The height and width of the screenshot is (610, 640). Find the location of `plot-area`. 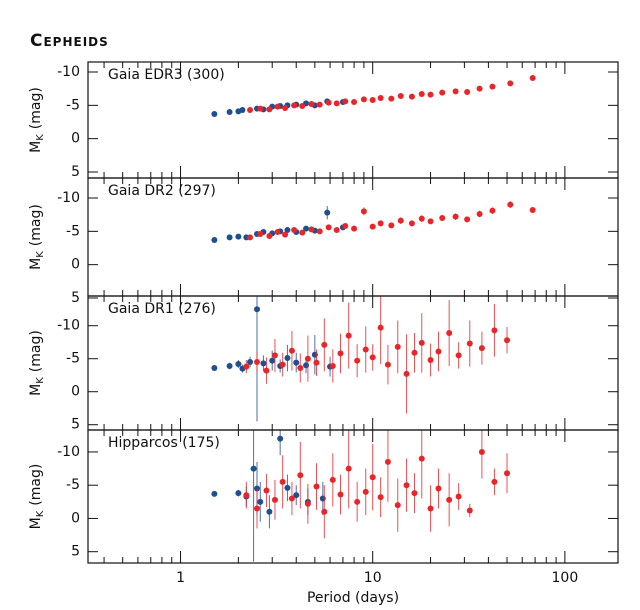

plot-area is located at coordinates (361, 359).